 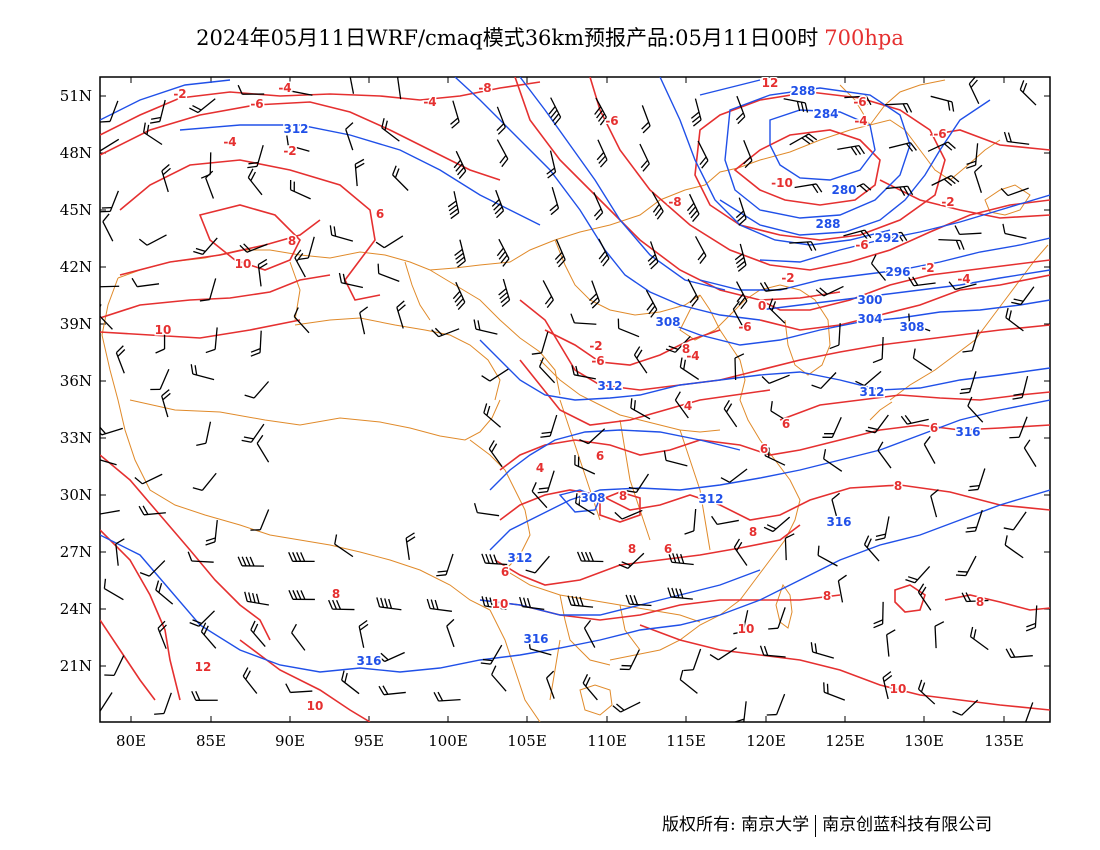 I want to click on geopotential-label: 288, so click(x=802, y=91).